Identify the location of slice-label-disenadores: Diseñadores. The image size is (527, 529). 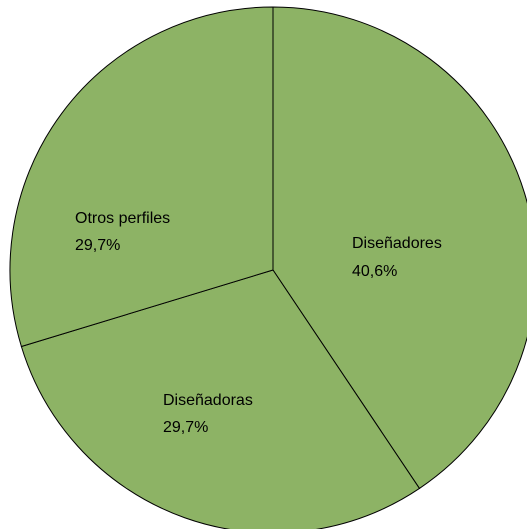
(397, 243).